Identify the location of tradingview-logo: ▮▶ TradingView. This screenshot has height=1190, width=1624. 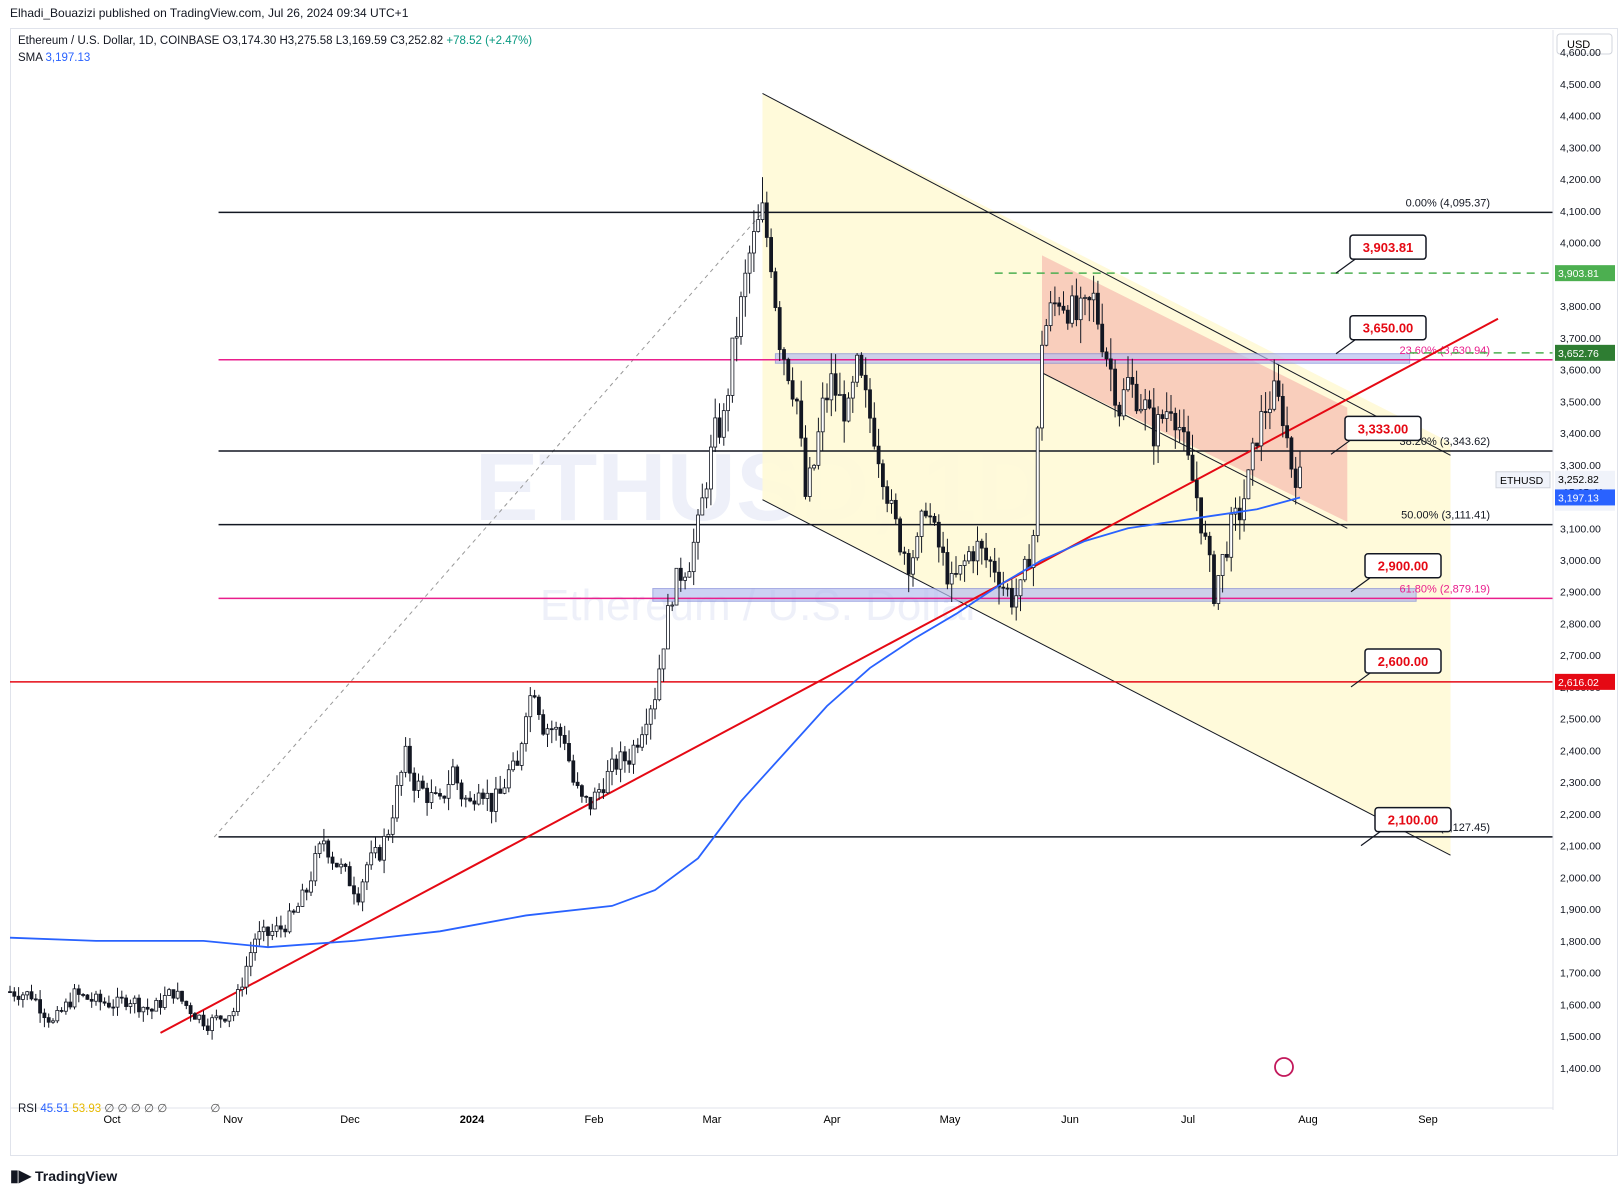
(63, 1176).